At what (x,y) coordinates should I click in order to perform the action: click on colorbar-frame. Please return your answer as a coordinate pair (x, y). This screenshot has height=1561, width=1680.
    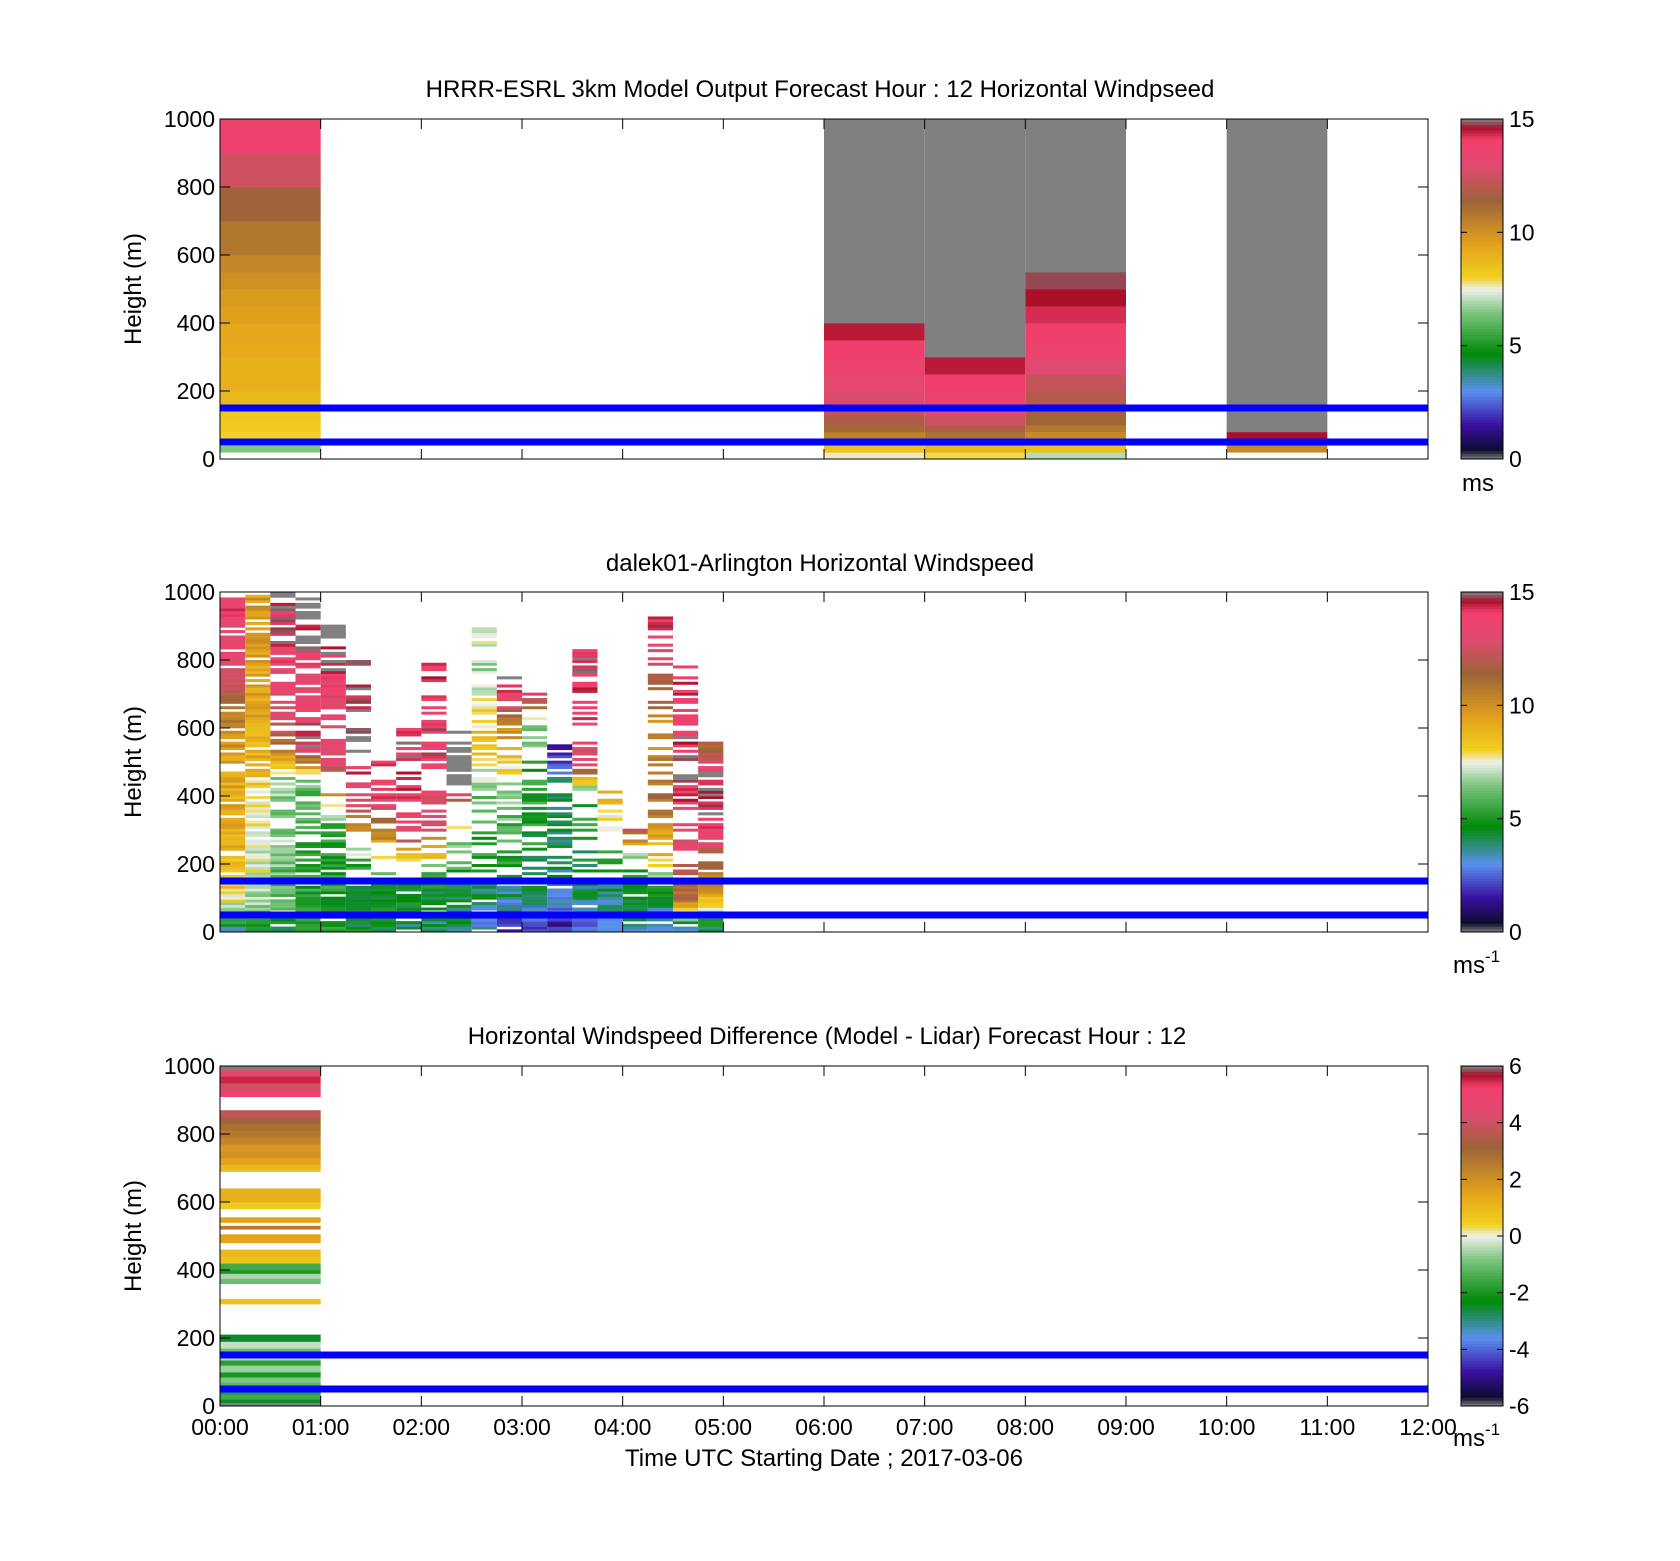
    Looking at the image, I should click on (1482, 762).